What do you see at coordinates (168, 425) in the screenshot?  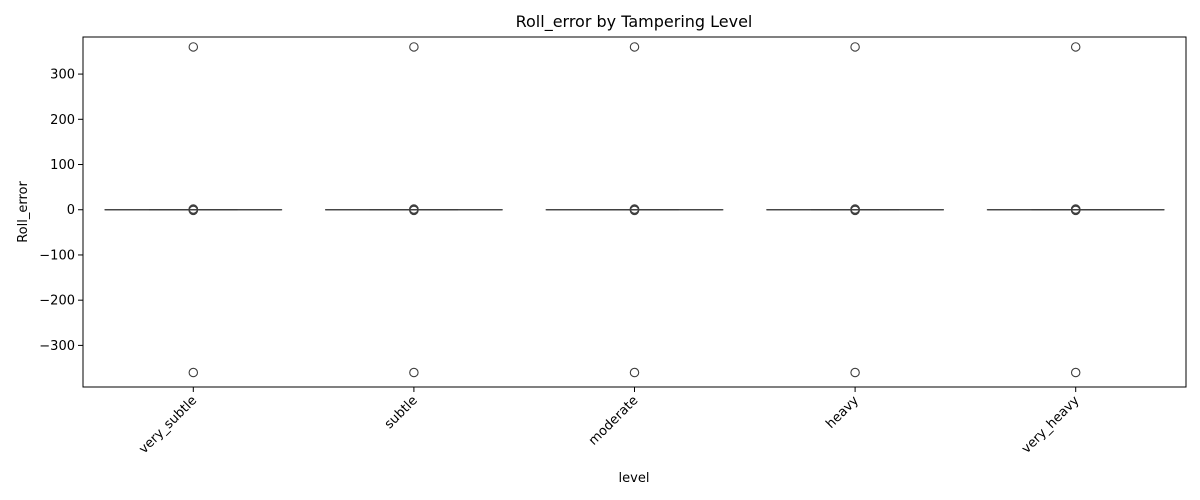 I see `x-tick-label: very_subtle` at bounding box center [168, 425].